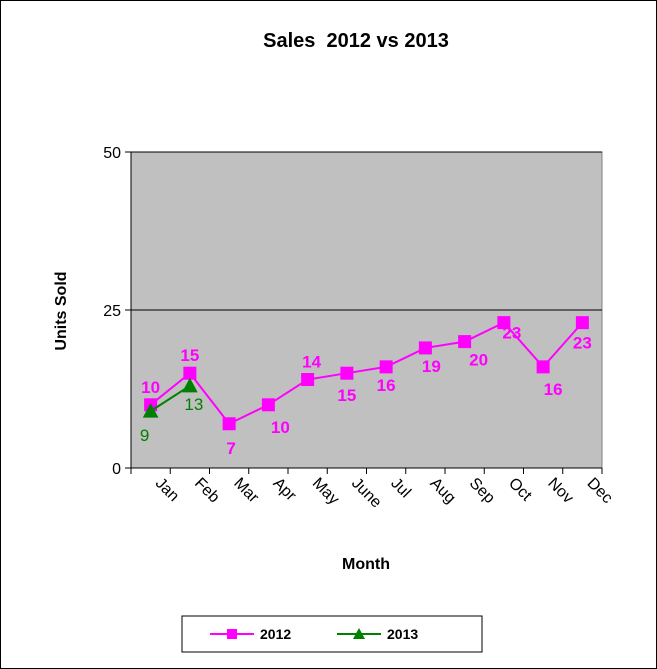  I want to click on x-tick-label: Apr, so click(285, 490).